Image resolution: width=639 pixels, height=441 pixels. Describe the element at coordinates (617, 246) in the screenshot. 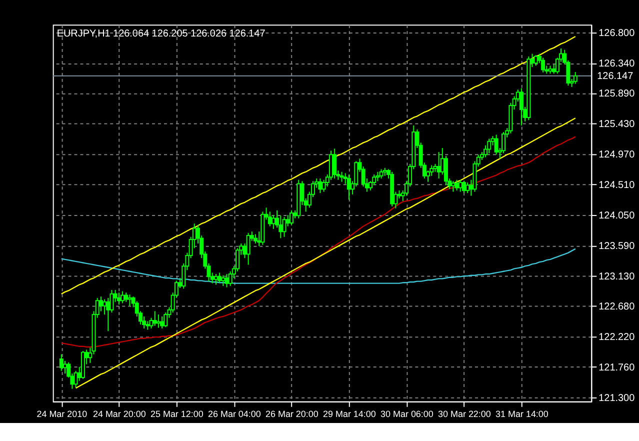

I see `y-tick-label: 123.590` at that location.